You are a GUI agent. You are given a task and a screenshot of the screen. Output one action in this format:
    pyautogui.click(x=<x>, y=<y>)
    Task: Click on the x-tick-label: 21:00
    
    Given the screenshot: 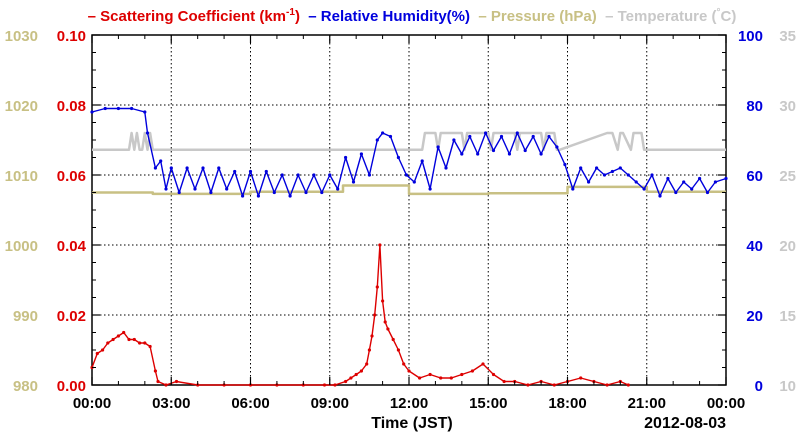 What is the action you would take?
    pyautogui.click(x=647, y=403)
    